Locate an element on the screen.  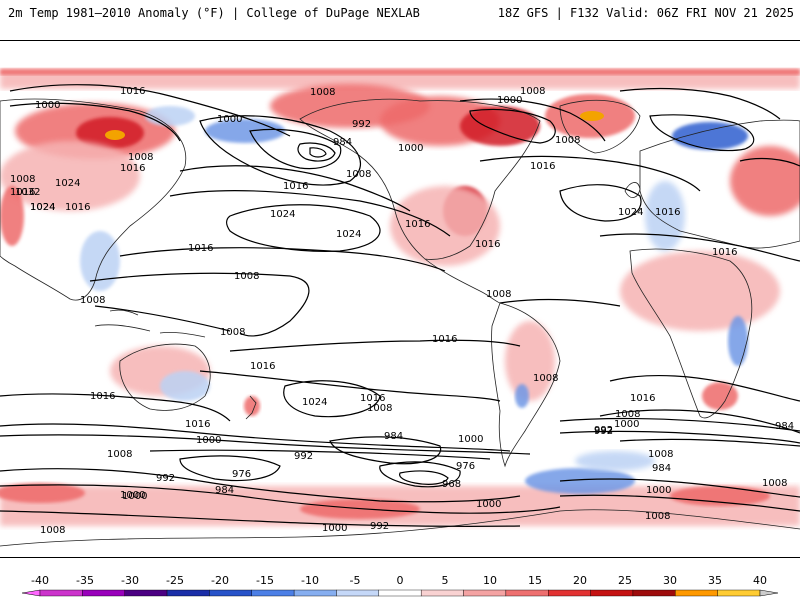
isobar-984-se is located at coordinates (709, 442).